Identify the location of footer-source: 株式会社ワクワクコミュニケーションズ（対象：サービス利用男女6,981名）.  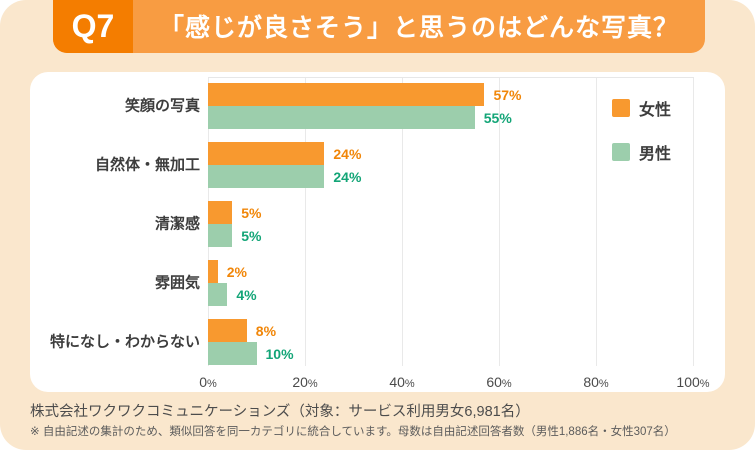
(280, 412).